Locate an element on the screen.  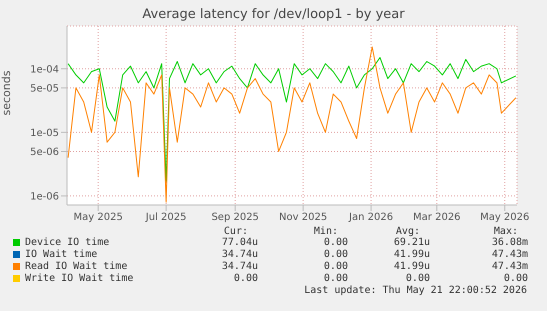
x-tick-label: Nov 2025 is located at coordinates (303, 218).